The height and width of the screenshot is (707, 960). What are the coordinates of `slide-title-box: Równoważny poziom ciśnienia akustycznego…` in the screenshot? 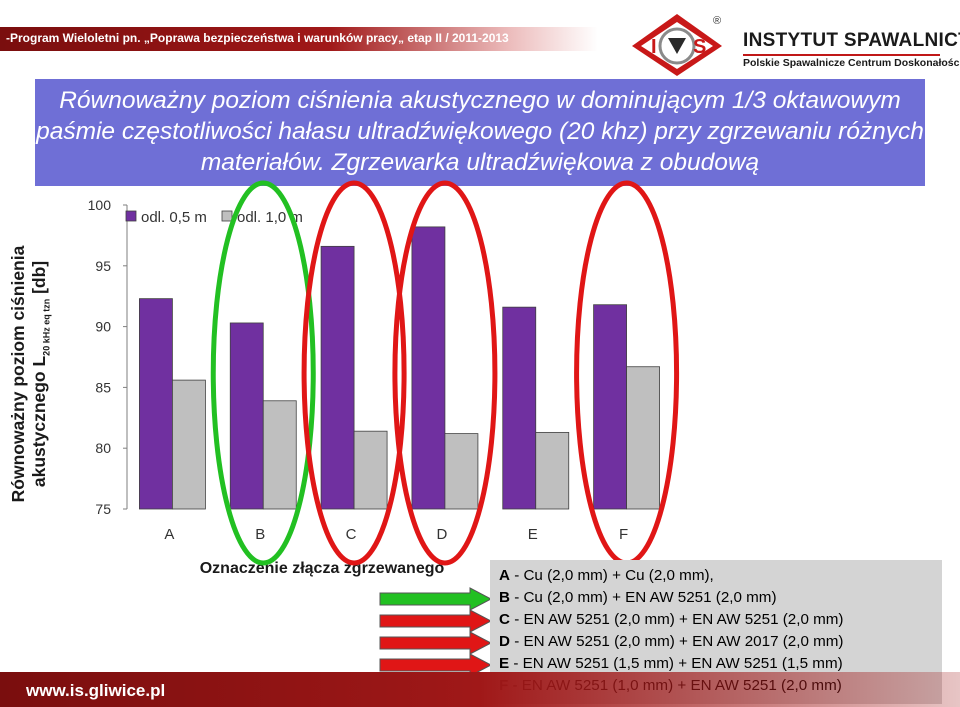 It's located at (480, 132).